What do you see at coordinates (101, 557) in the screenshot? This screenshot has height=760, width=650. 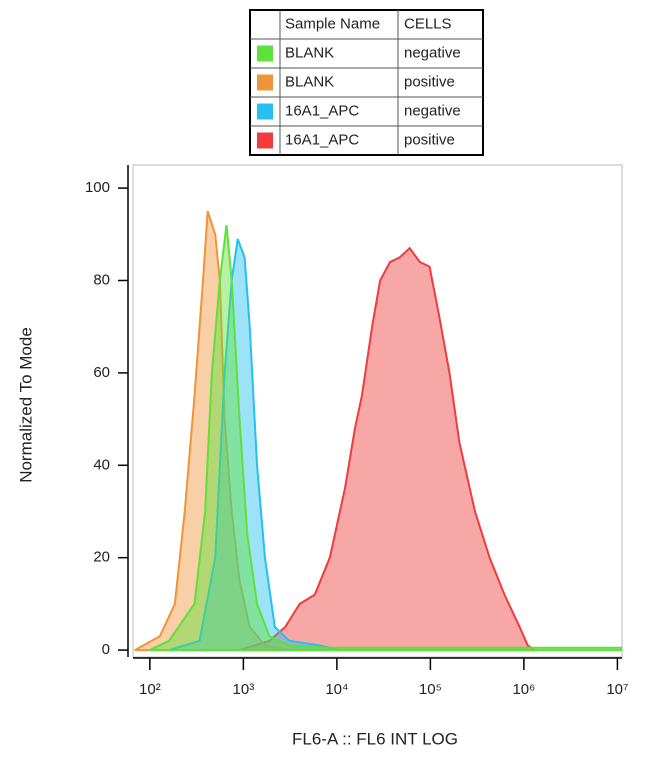 I see `y-tick-label: 20` at bounding box center [101, 557].